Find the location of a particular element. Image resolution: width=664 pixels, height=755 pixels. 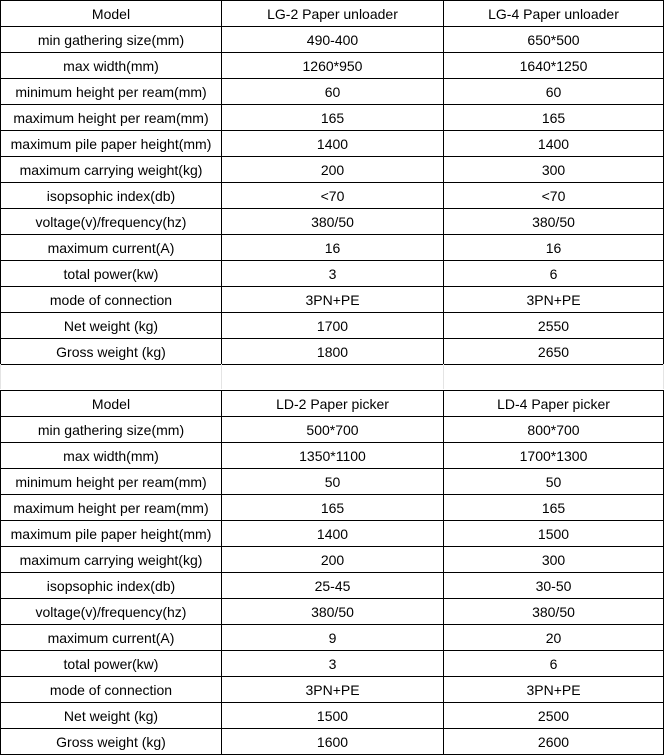

table-row: minimum height per ream(mm) 60 60 is located at coordinates (332, 91).